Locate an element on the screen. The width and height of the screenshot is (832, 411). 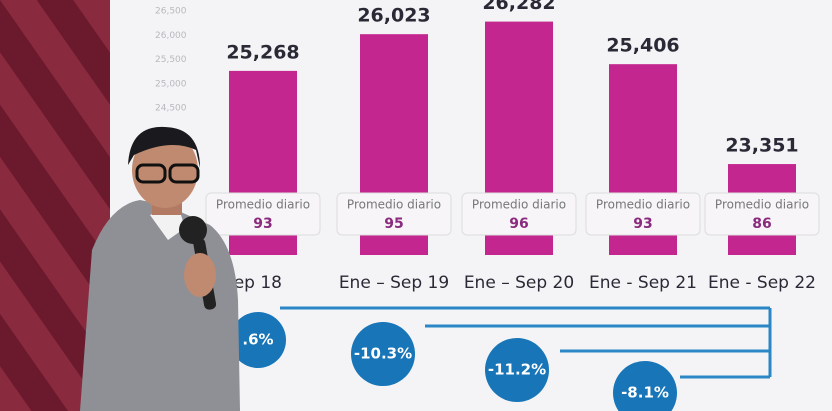
y-tick-label: 24,500 is located at coordinates (171, 109).